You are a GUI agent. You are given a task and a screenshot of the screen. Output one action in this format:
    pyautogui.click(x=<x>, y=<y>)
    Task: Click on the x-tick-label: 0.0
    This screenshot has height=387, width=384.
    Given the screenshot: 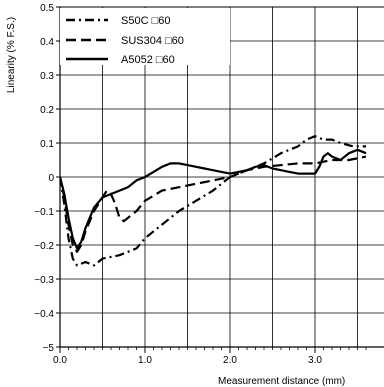 What is the action you would take?
    pyautogui.click(x=60, y=360)
    